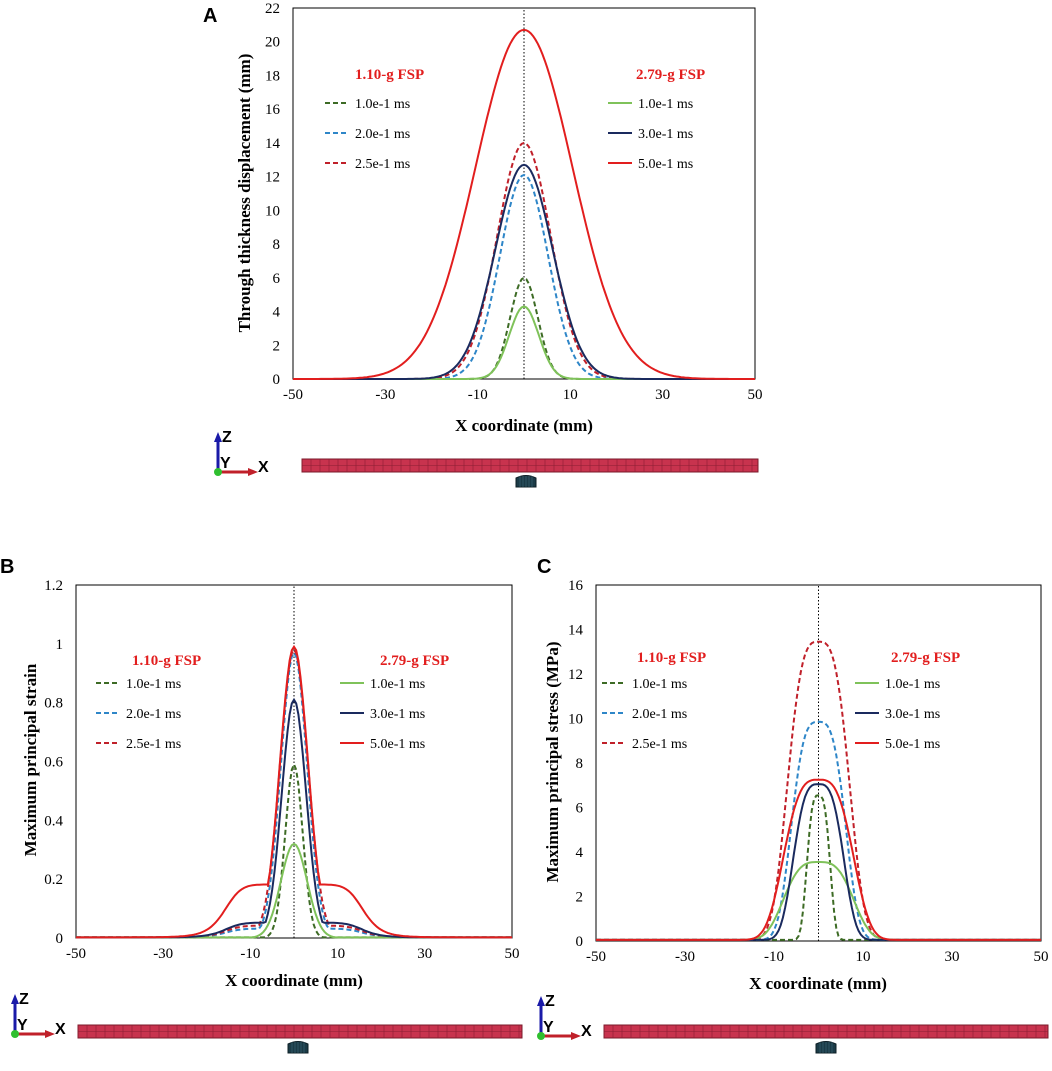  I want to click on series-line-2-79-g-fsp-3-0e-1-ms, so click(524, 271).